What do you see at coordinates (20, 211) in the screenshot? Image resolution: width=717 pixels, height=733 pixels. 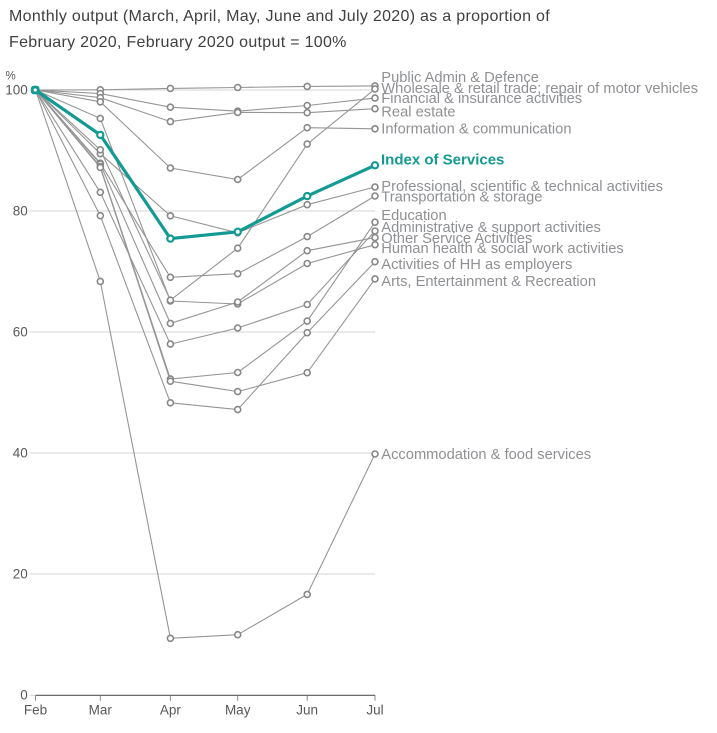 I see `svg-text: 80` at bounding box center [20, 211].